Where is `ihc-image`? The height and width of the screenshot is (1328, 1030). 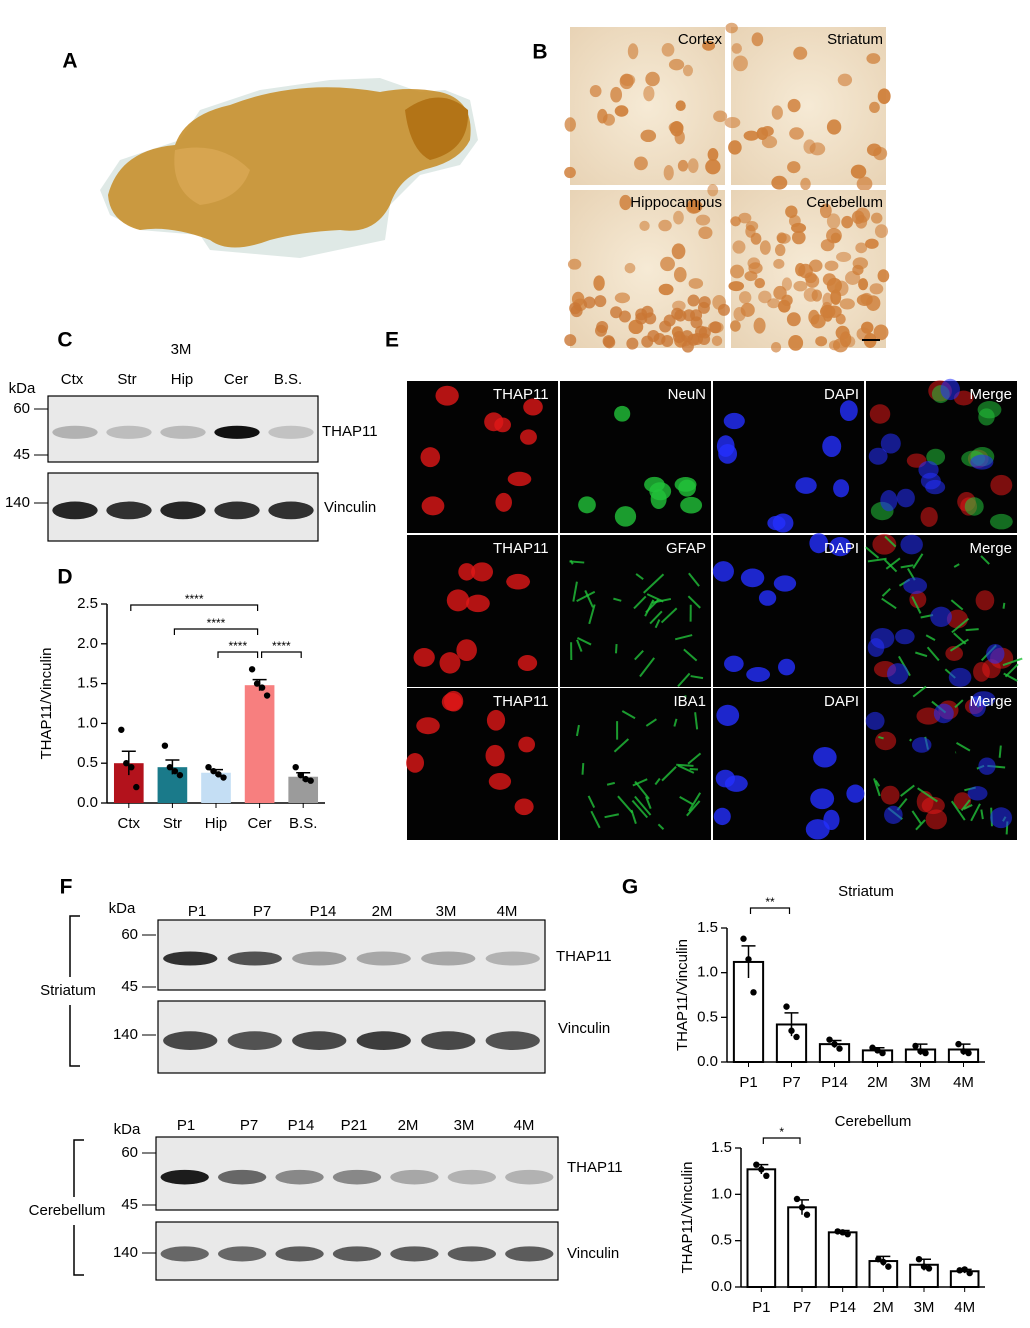 ihc-image is located at coordinates (808, 106).